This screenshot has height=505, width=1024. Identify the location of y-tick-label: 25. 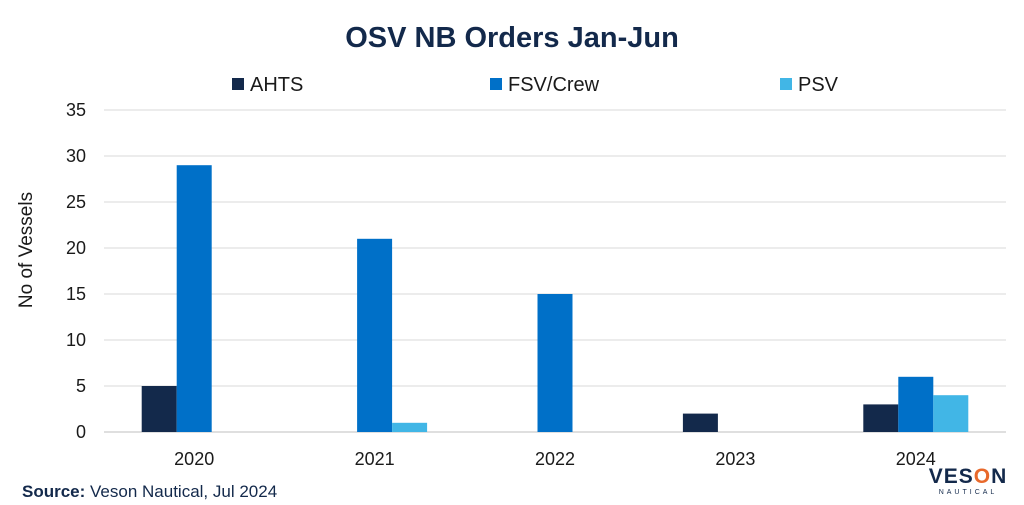
(76, 202).